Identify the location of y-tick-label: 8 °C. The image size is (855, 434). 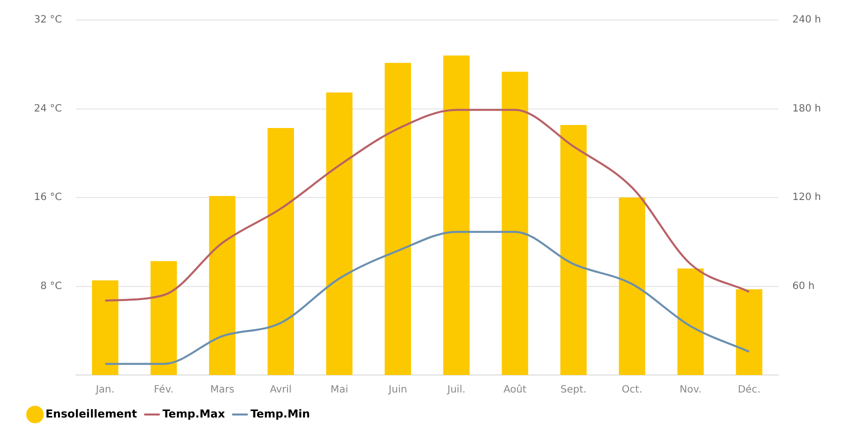
(51, 286).